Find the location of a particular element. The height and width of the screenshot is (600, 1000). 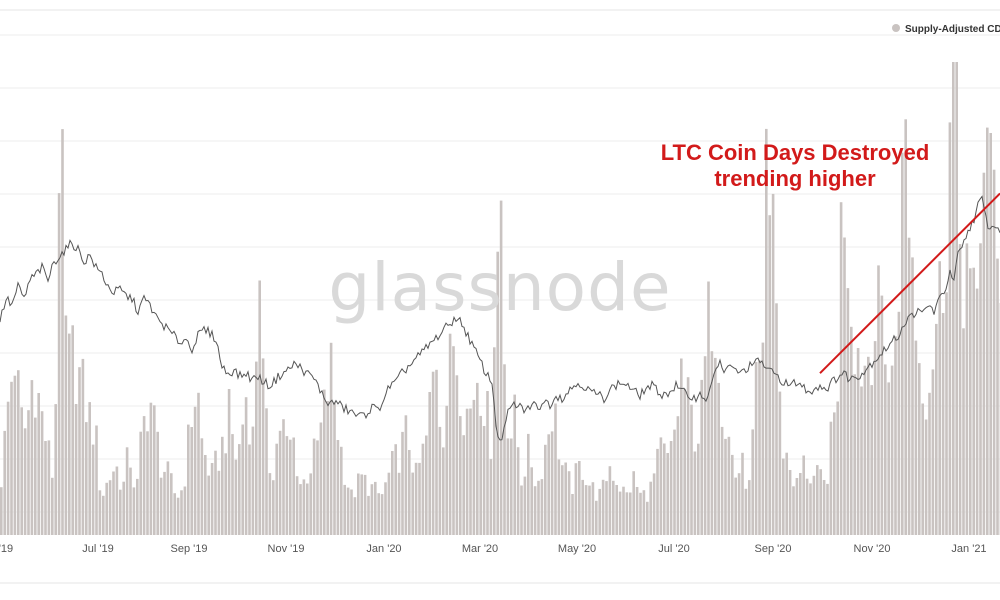

x-tick-label: Jul '19 is located at coordinates (97, 549).